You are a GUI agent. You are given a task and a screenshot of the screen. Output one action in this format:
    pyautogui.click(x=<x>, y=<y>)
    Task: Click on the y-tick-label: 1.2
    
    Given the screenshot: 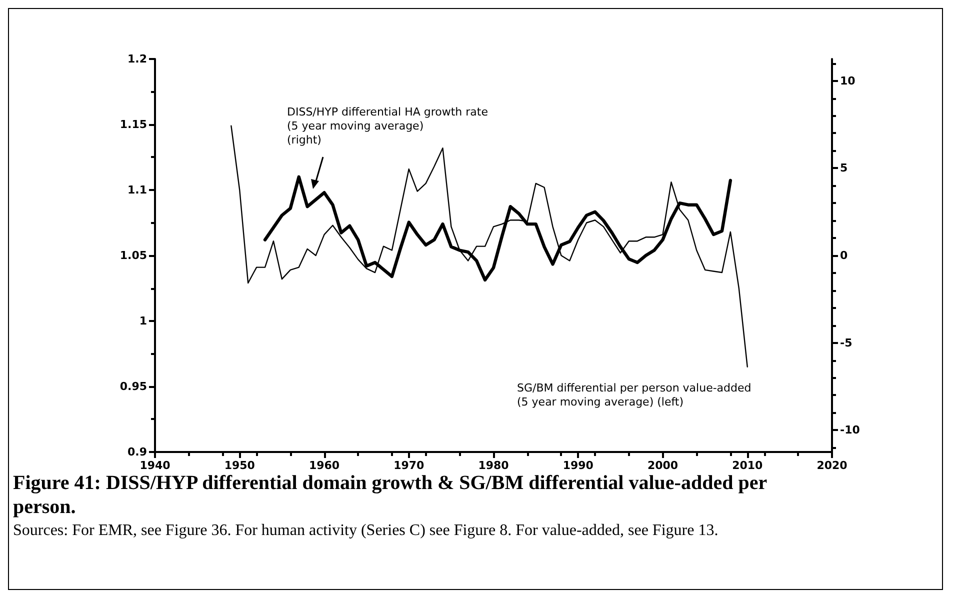 What is the action you would take?
    pyautogui.click(x=137, y=59)
    